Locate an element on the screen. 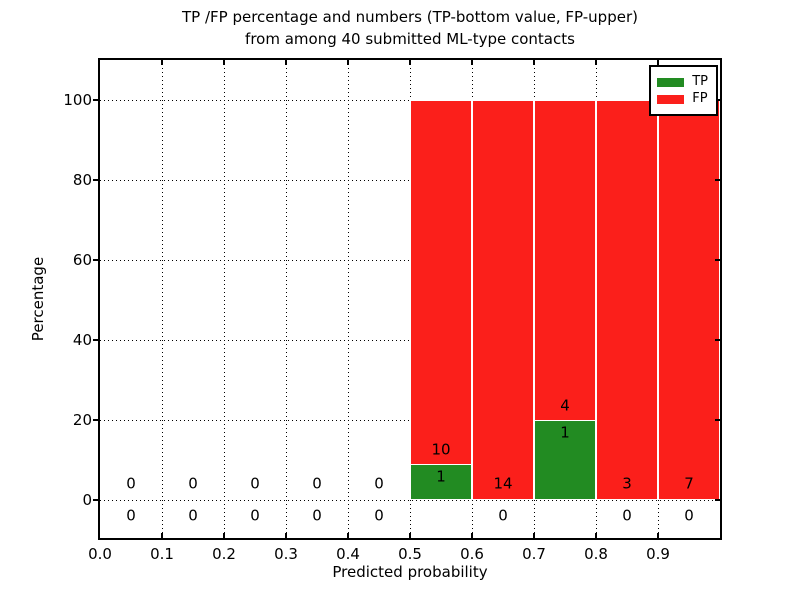 Image resolution: width=800 pixels, height=600 pixels. x-tick-label: 0.8 is located at coordinates (596, 554).